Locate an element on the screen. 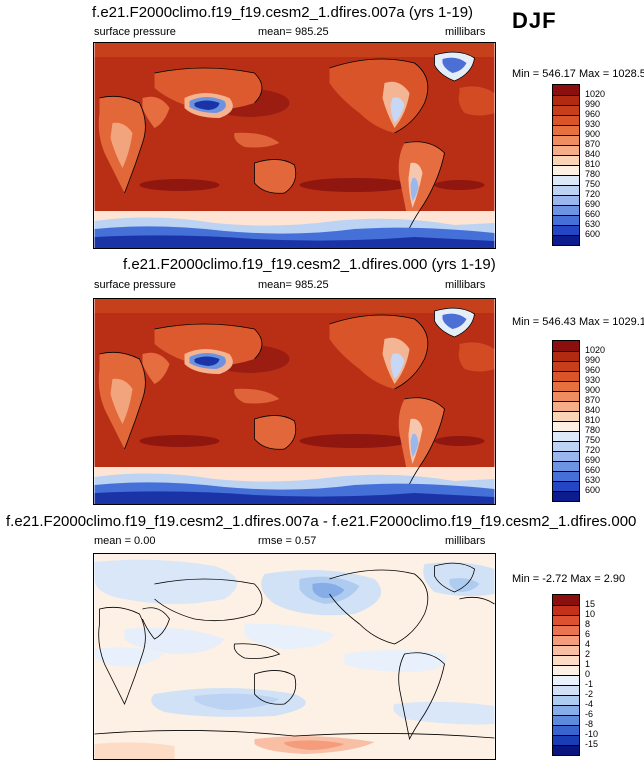 Image resolution: width=644 pixels, height=763 pixels. colorbar-label: 780 is located at coordinates (593, 430).